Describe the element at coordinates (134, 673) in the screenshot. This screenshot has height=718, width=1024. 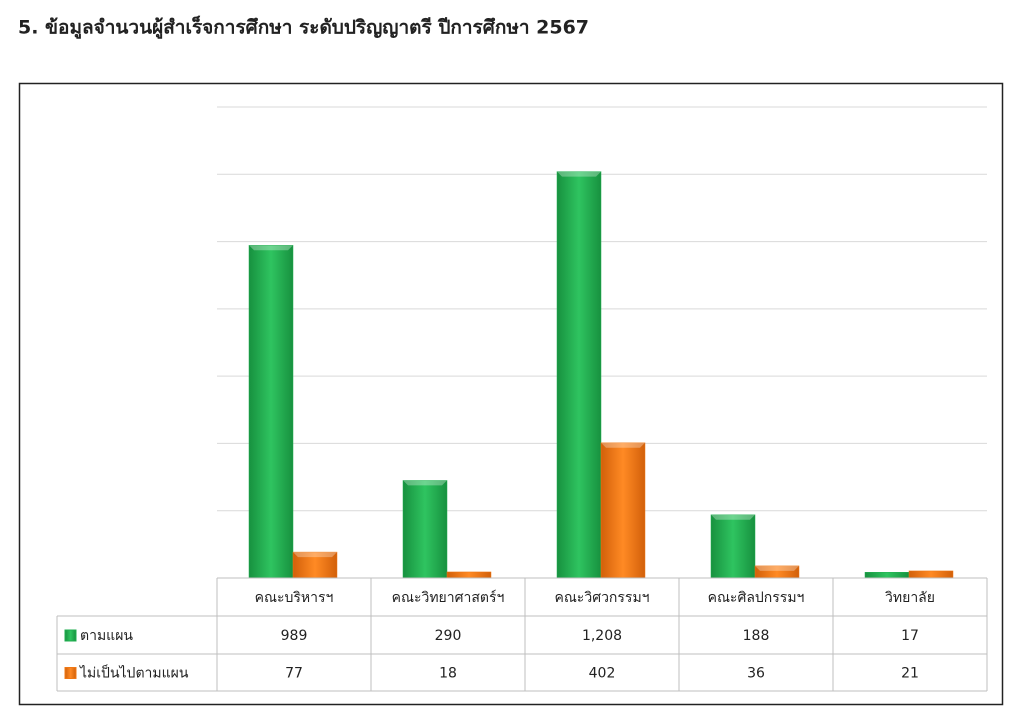
I see `legend-label: ไม่เป็นไปตามแผน` at that location.